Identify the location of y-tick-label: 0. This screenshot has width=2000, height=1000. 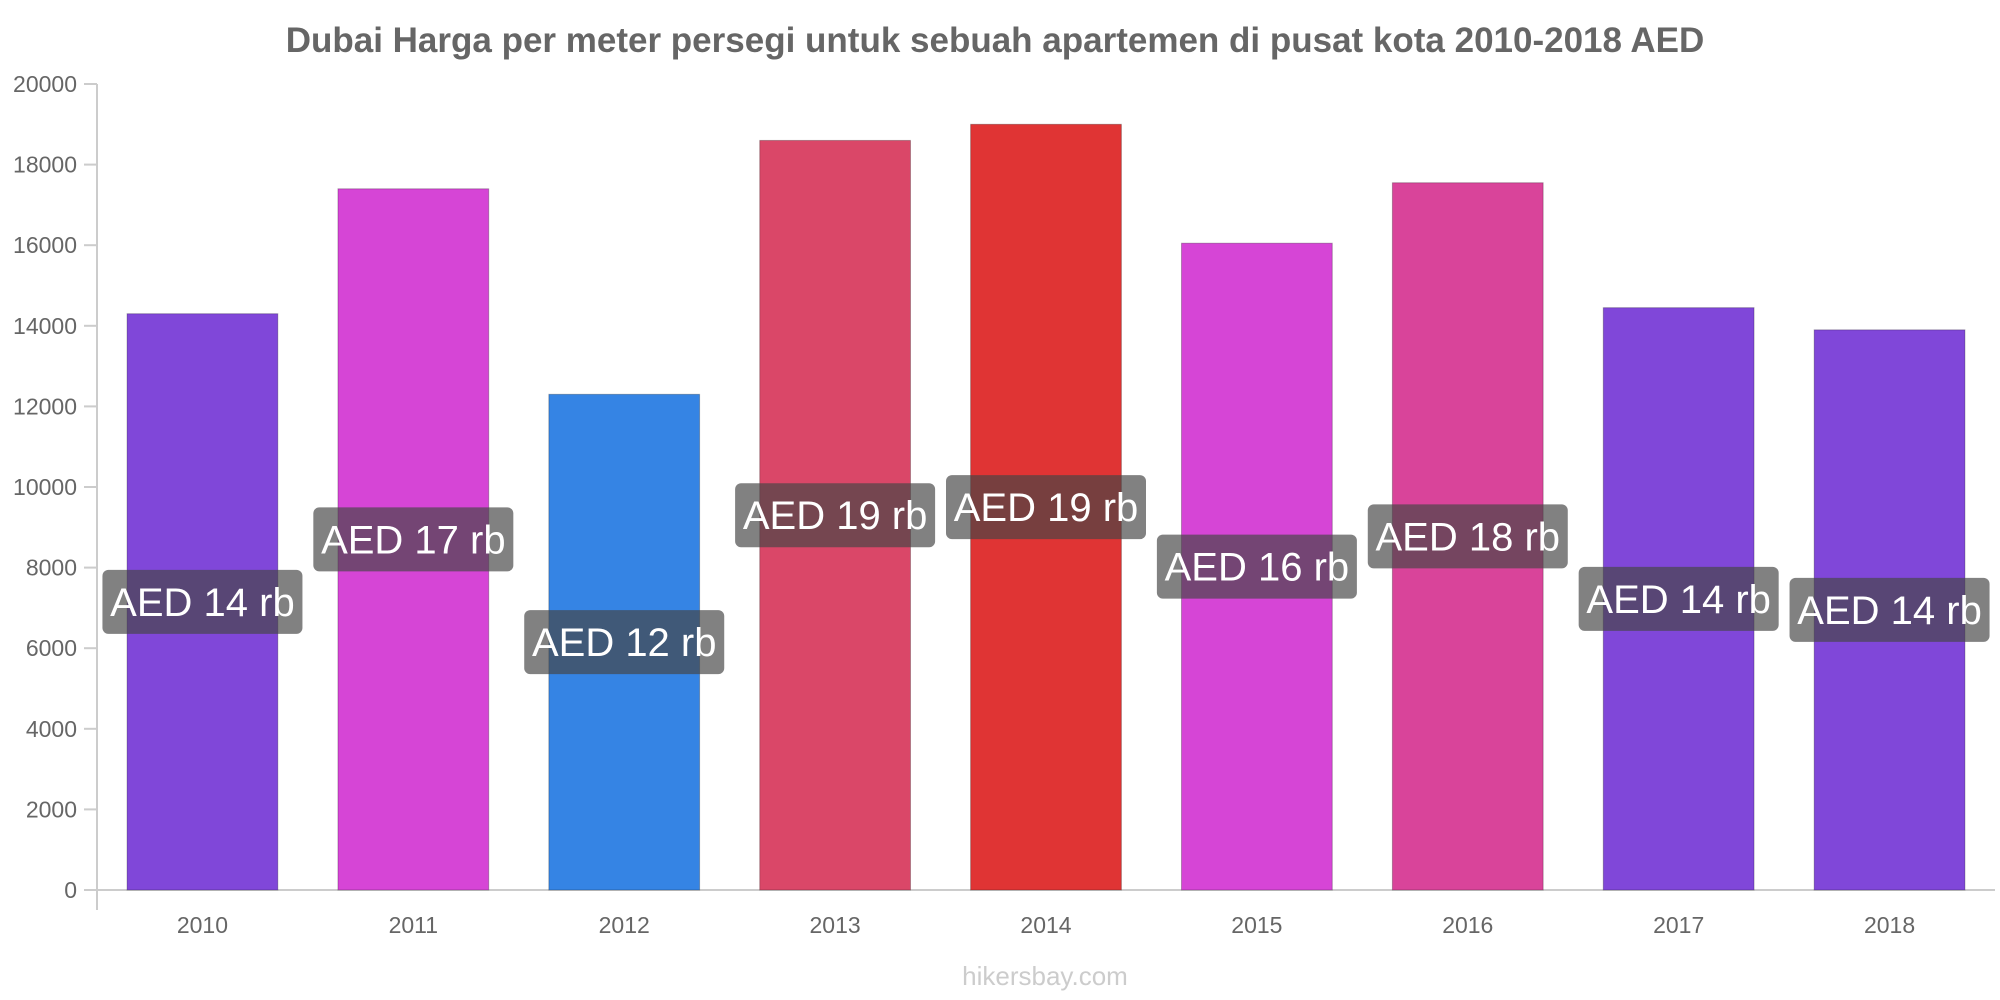
(70, 890).